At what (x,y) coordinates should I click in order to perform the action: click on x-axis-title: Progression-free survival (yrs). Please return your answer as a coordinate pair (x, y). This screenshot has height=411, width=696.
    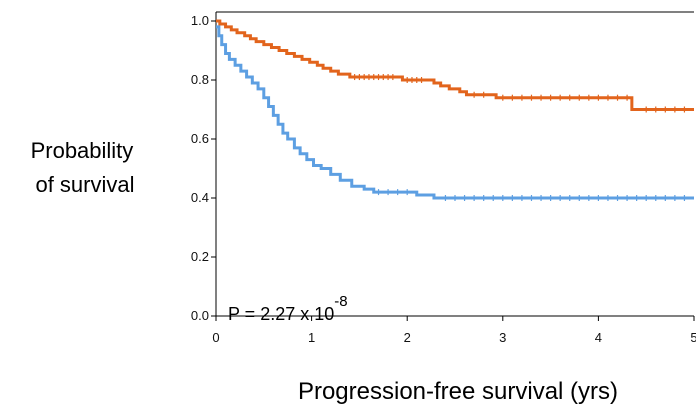
    Looking at the image, I should click on (458, 391).